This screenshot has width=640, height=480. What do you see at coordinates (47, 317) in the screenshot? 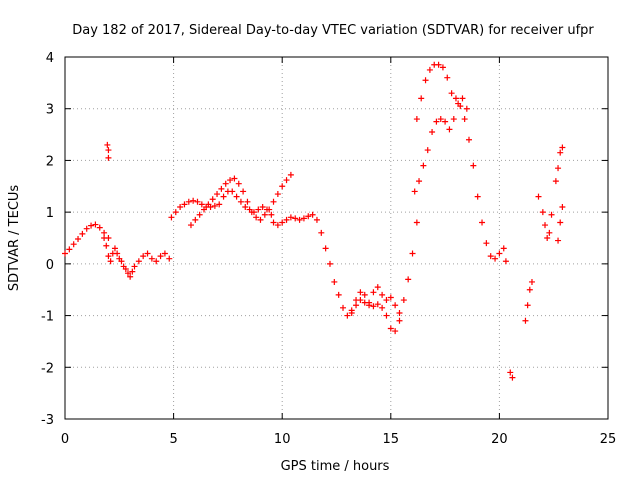
I see `y-tick-label: -1` at bounding box center [47, 317].